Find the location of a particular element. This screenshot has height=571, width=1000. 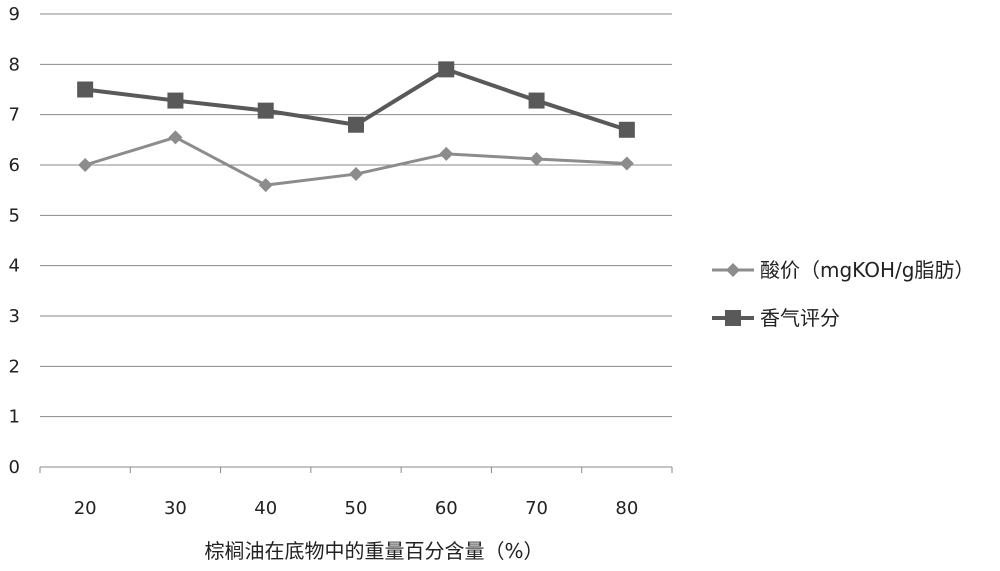

y-tick-label: 4 is located at coordinates (14, 266).